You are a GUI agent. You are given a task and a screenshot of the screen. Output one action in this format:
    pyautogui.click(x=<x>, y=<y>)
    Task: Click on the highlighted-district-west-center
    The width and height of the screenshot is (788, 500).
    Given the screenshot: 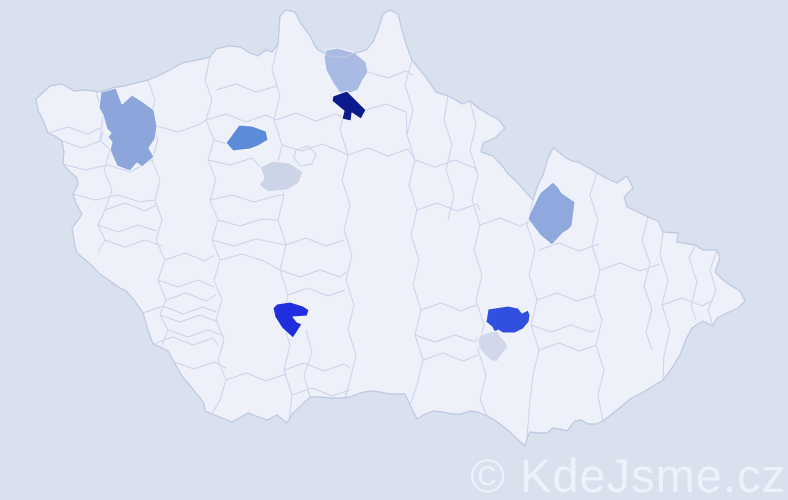 What is the action you would take?
    pyautogui.click(x=247, y=138)
    